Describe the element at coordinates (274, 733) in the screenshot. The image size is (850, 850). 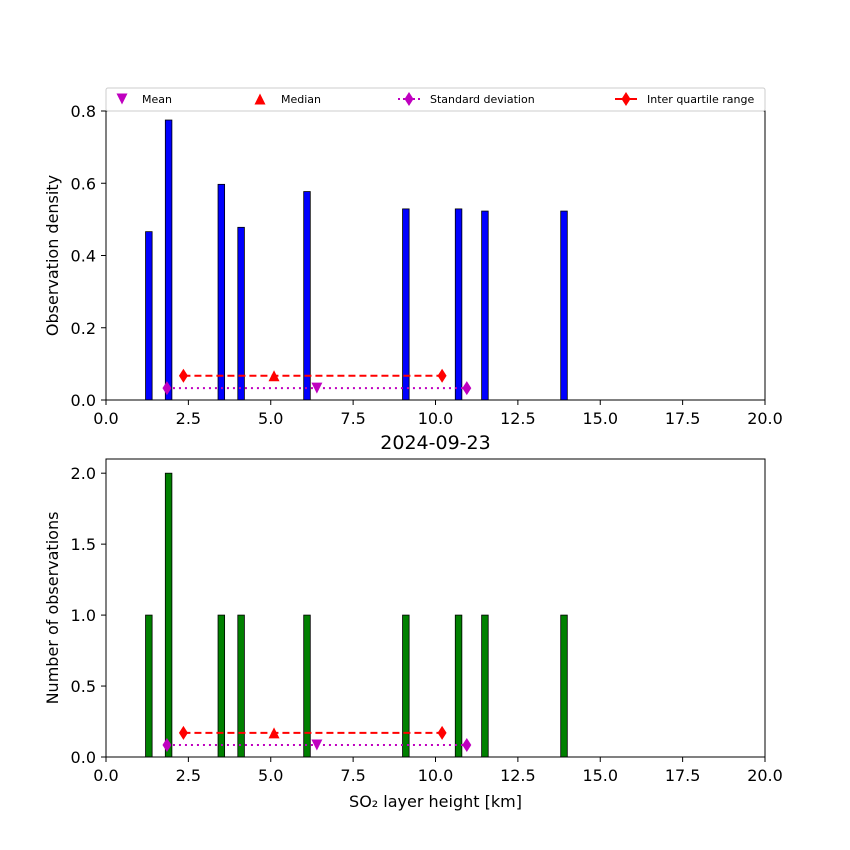
I see `c1-median-marker` at that location.